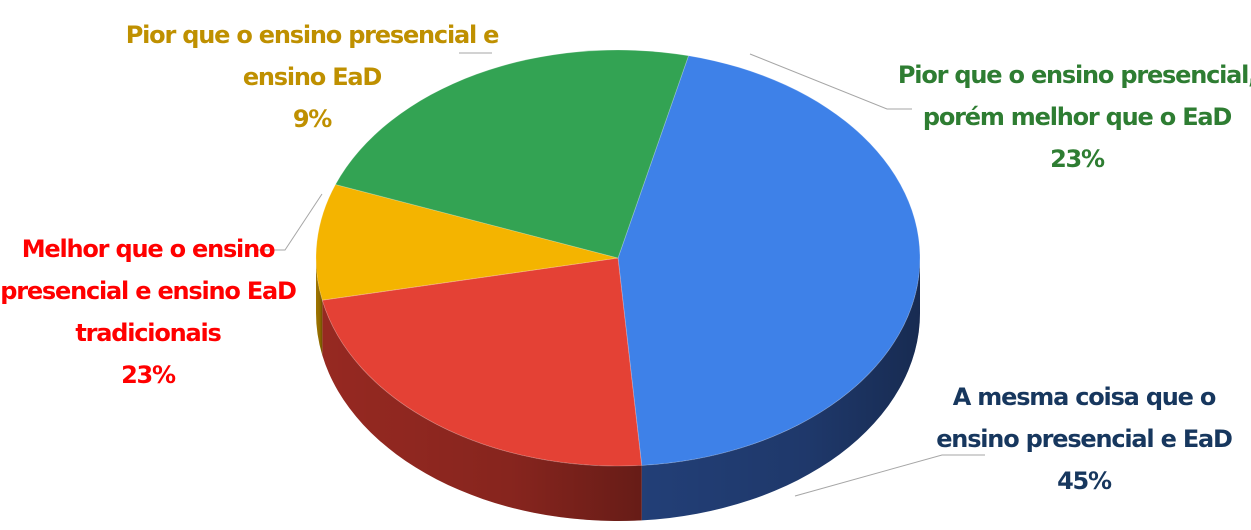 This screenshot has height=530, width=1251. What do you see at coordinates (1084, 439) in the screenshot?
I see `slice-0-label-line-1: ensino presencial e EaD` at bounding box center [1084, 439].